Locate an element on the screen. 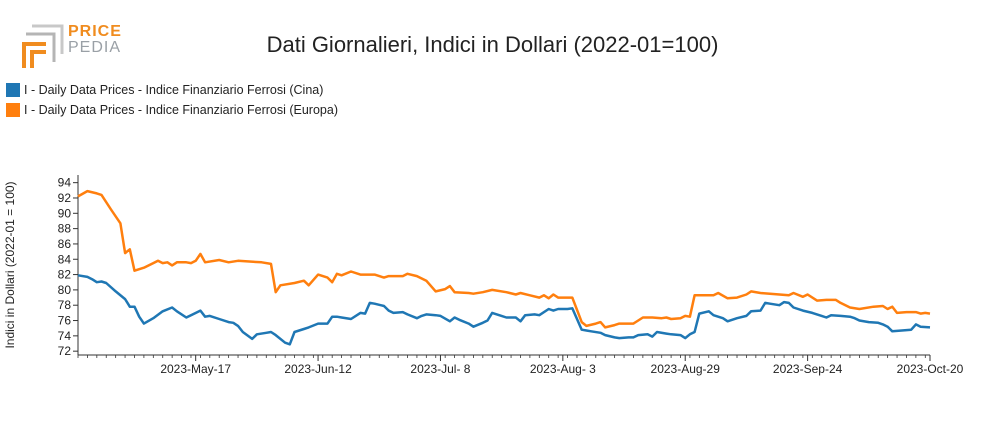 The image size is (985, 430). x-tick-label: 2023-Aug-29 is located at coordinates (686, 369).